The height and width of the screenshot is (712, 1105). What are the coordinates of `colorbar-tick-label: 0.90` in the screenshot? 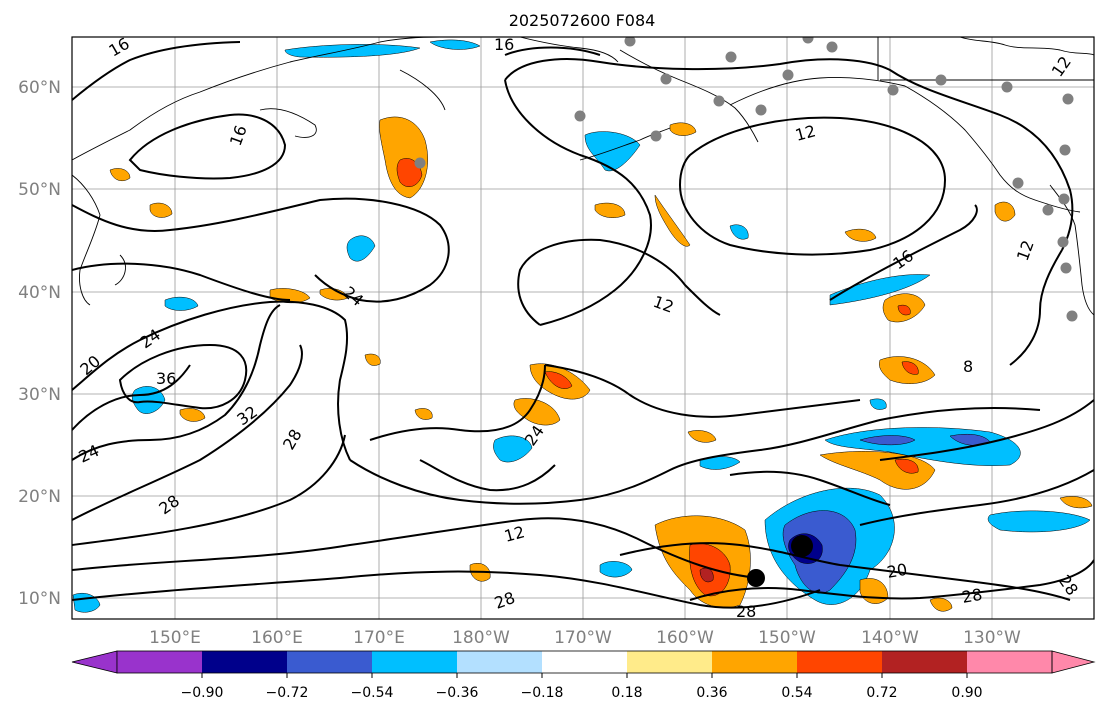 It's located at (966, 693).